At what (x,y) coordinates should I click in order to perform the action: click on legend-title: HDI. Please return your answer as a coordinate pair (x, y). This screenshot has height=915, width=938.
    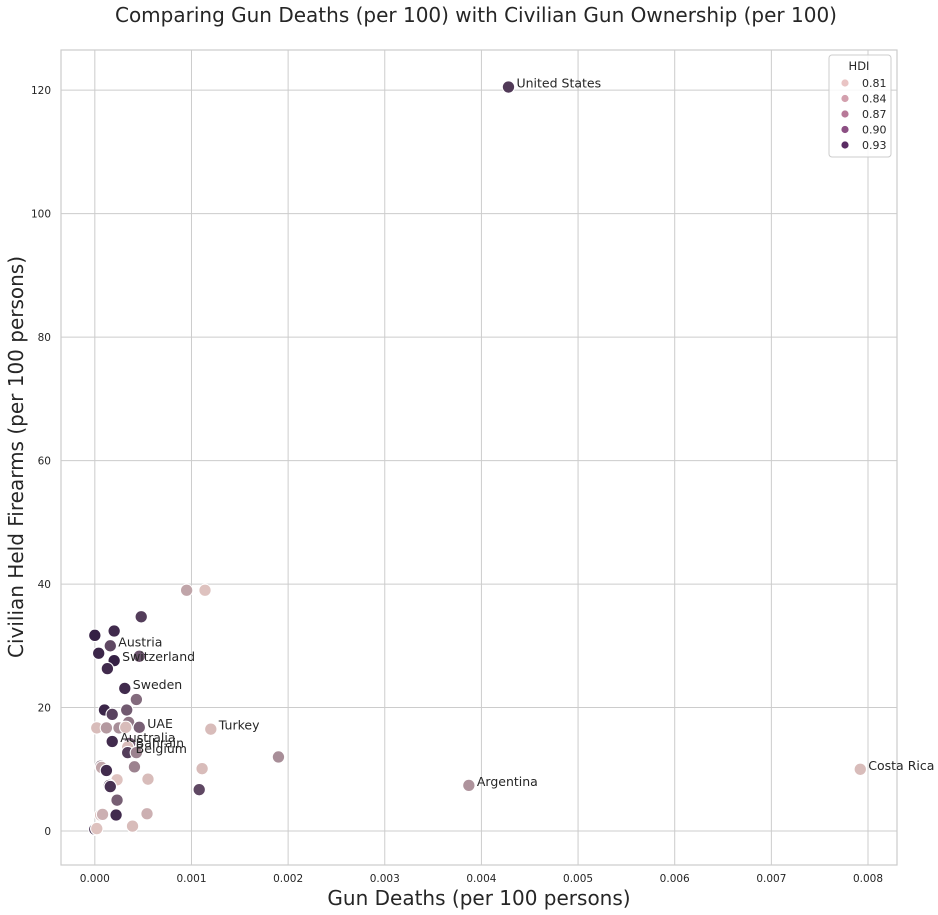
    Looking at the image, I should click on (859, 66).